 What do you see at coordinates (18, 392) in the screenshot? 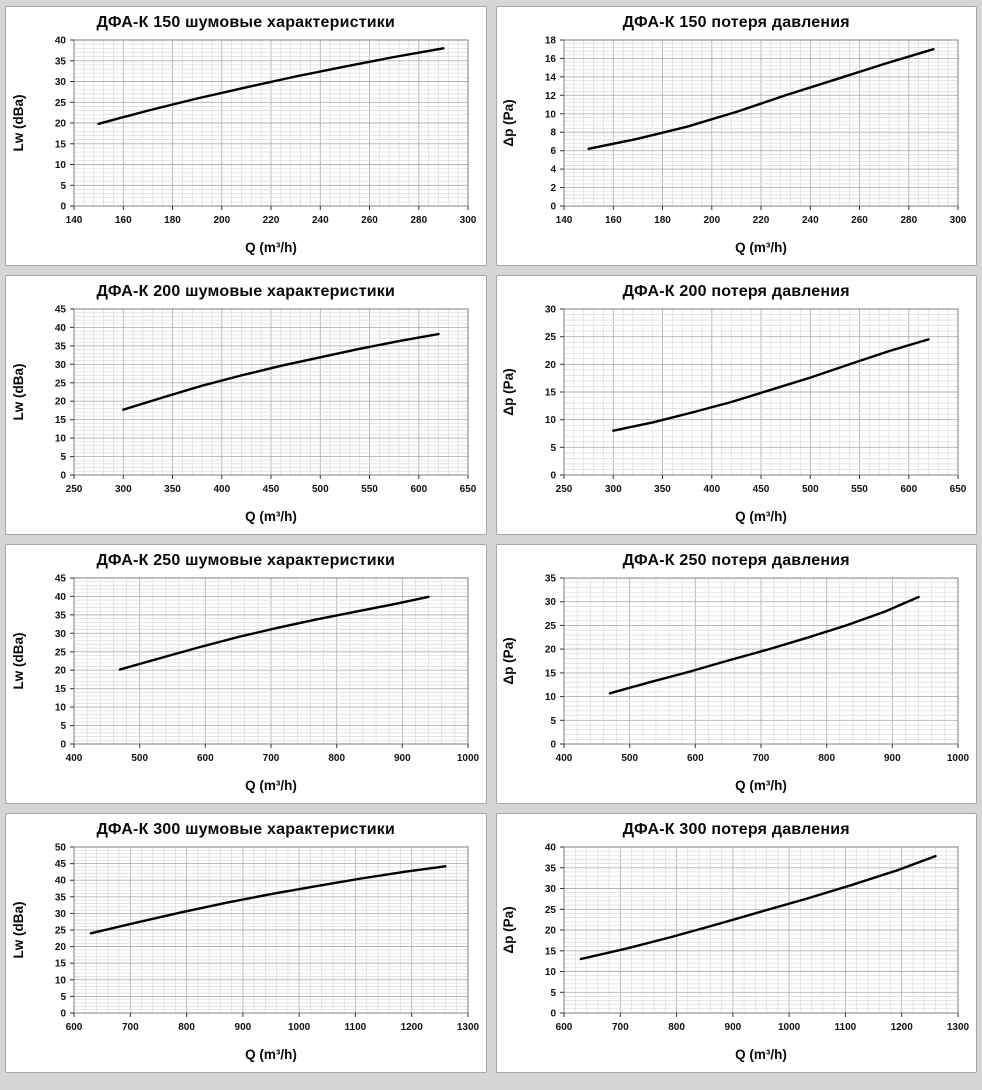
I see `svg-text: Lw (dBa)` at bounding box center [18, 392].